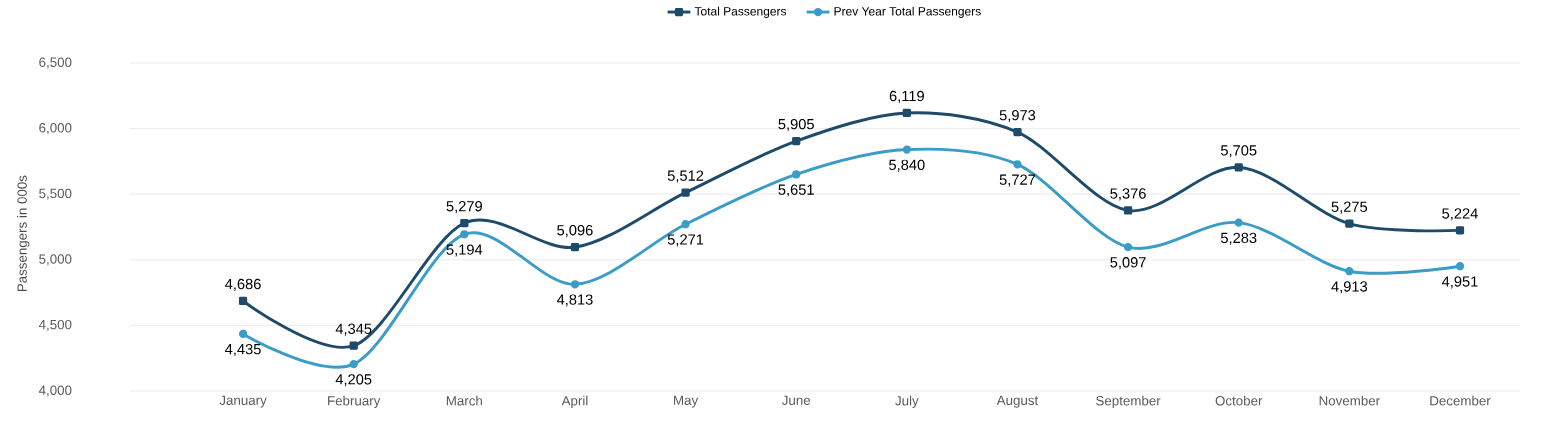  I want to click on y-axis-title: Passengers in 000s, so click(23, 233).